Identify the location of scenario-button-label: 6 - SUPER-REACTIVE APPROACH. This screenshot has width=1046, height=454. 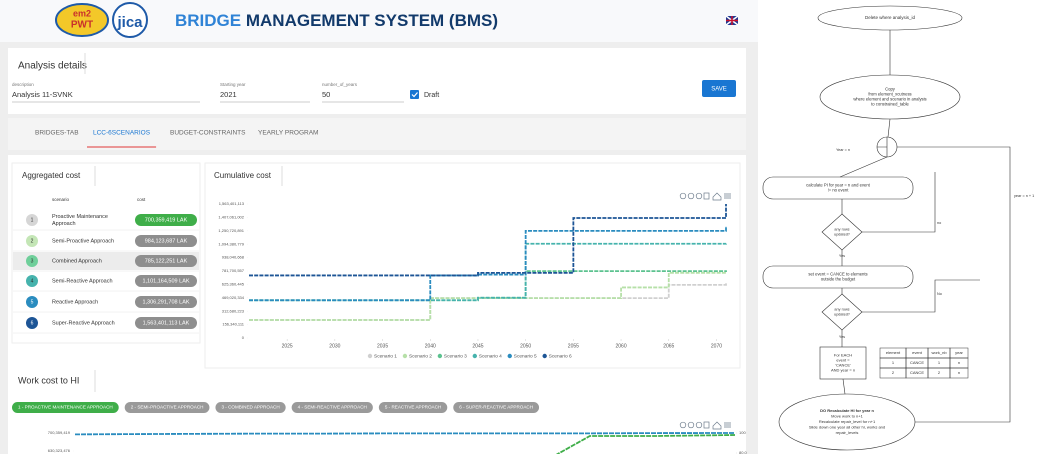
(496, 407).